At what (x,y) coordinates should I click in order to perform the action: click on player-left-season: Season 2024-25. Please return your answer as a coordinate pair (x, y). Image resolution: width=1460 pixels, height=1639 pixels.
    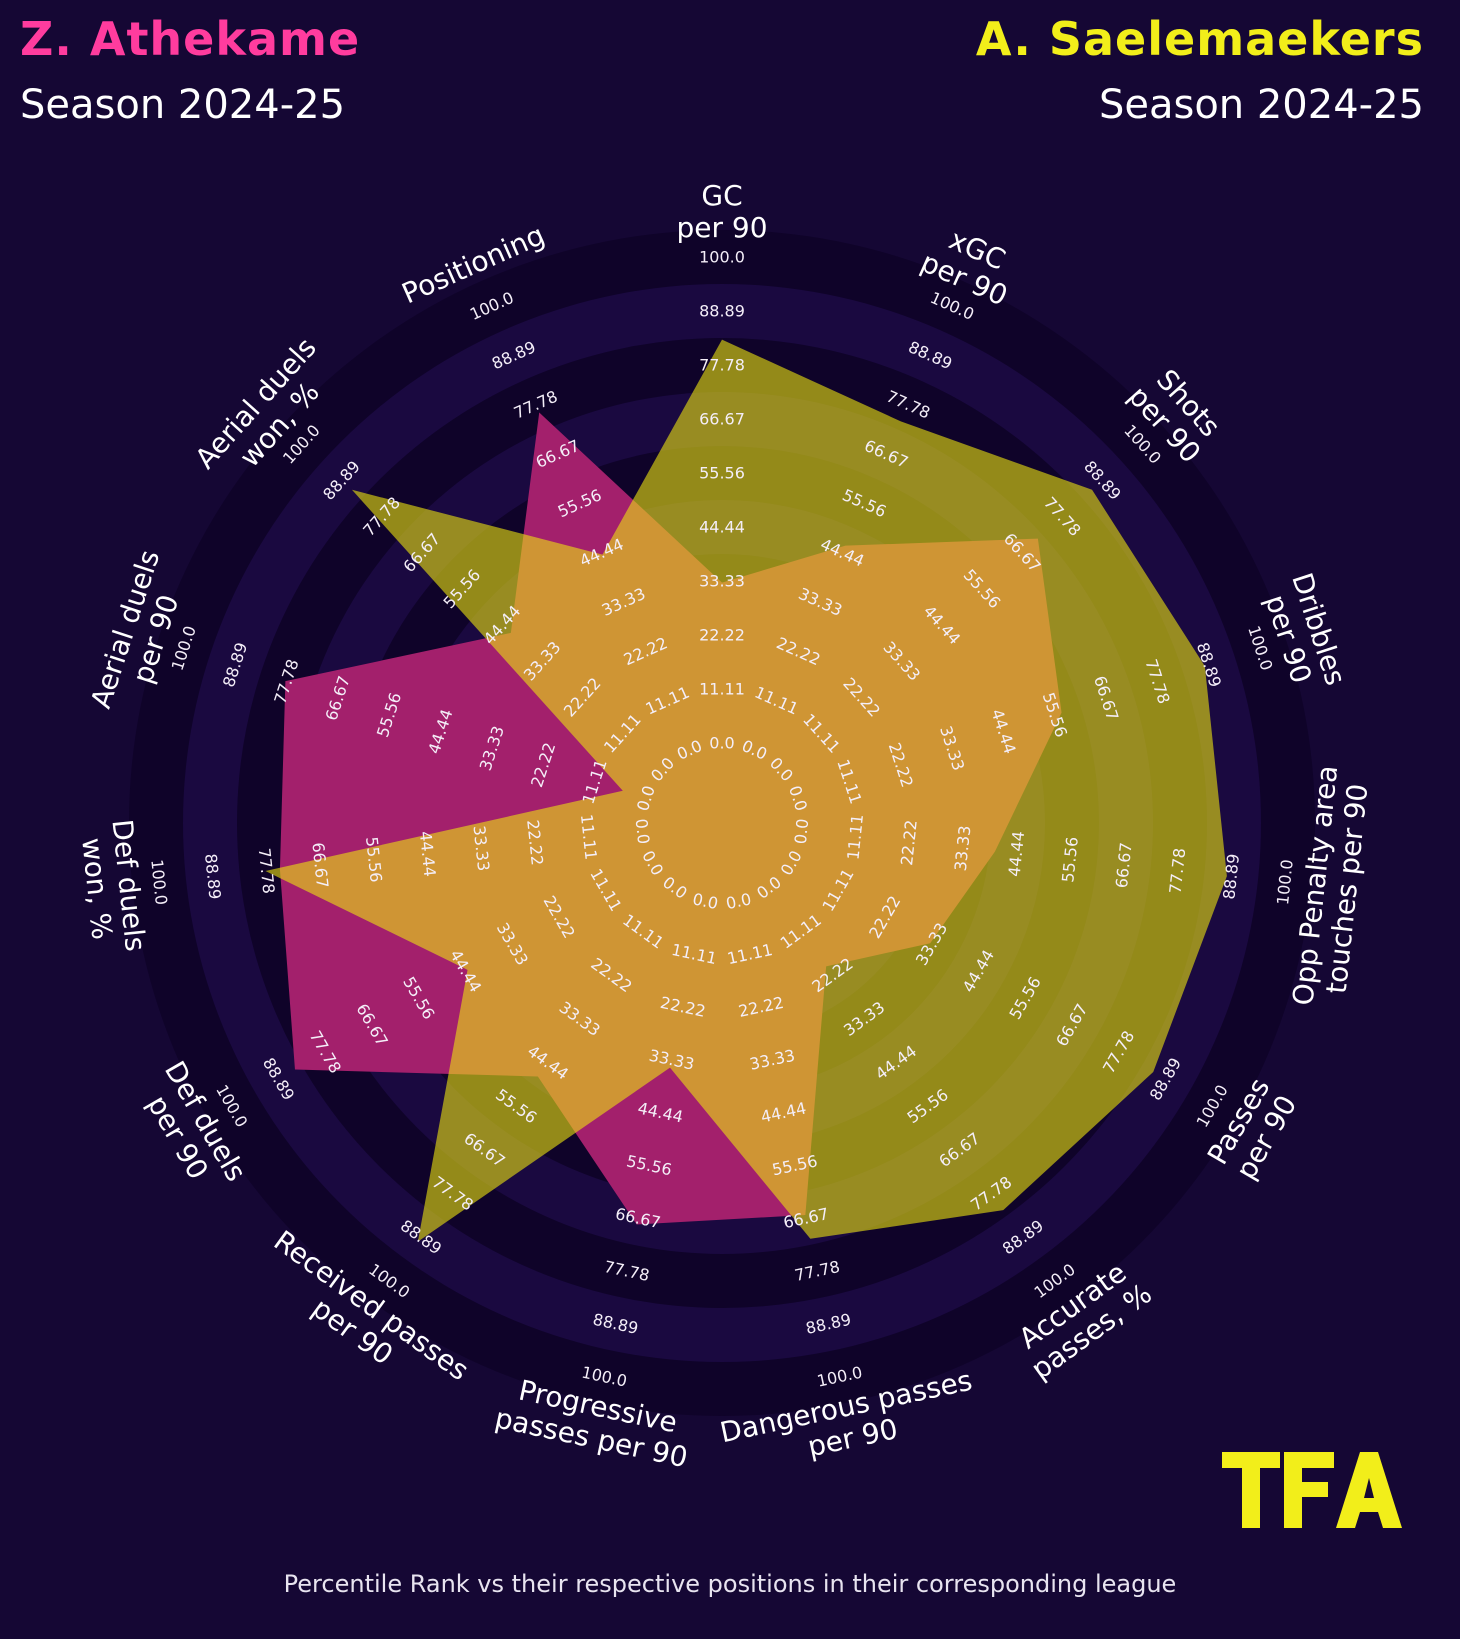
    Looking at the image, I should click on (183, 105).